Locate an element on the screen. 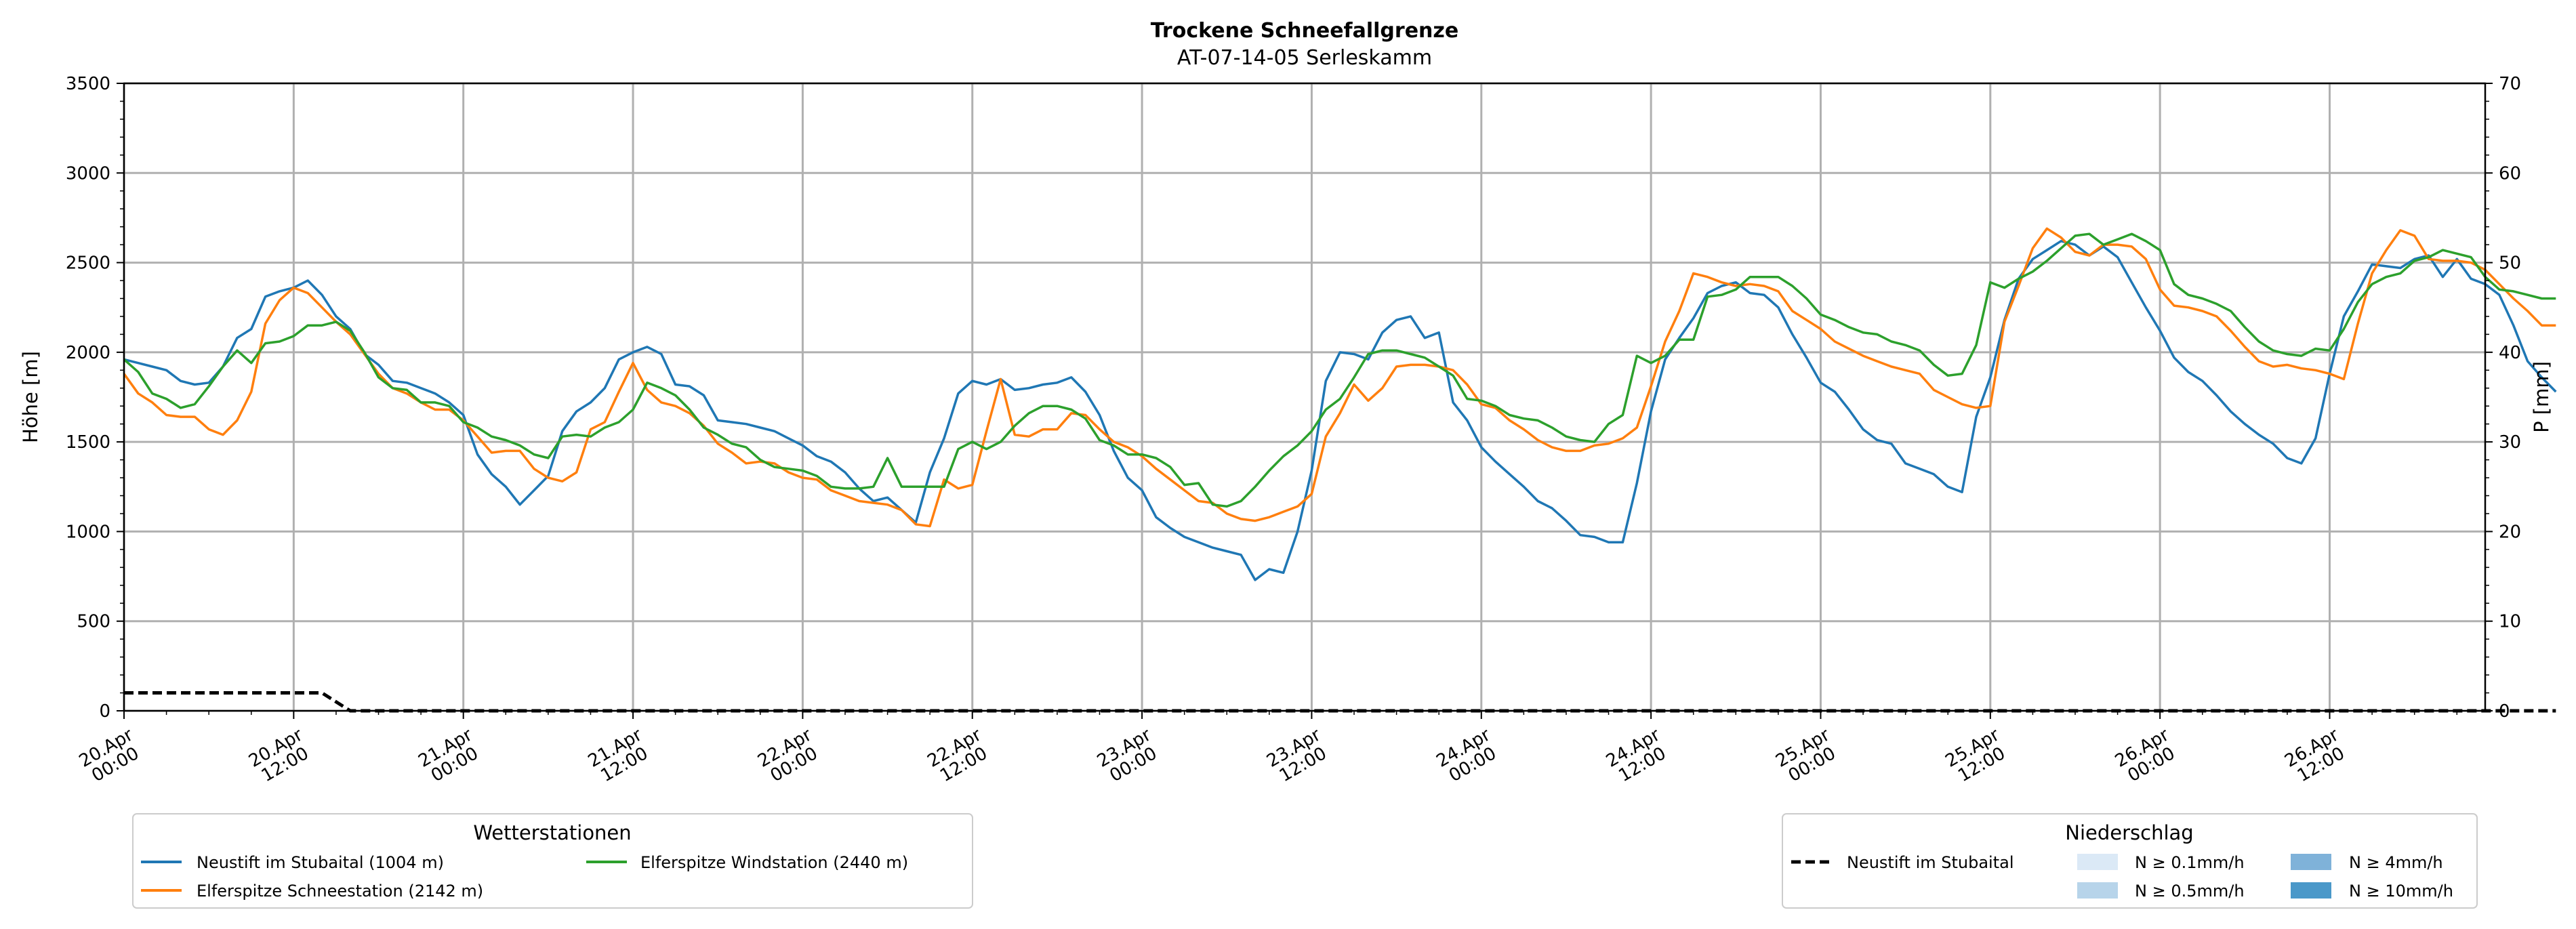  precip-line-neustift is located at coordinates (1340, 702).